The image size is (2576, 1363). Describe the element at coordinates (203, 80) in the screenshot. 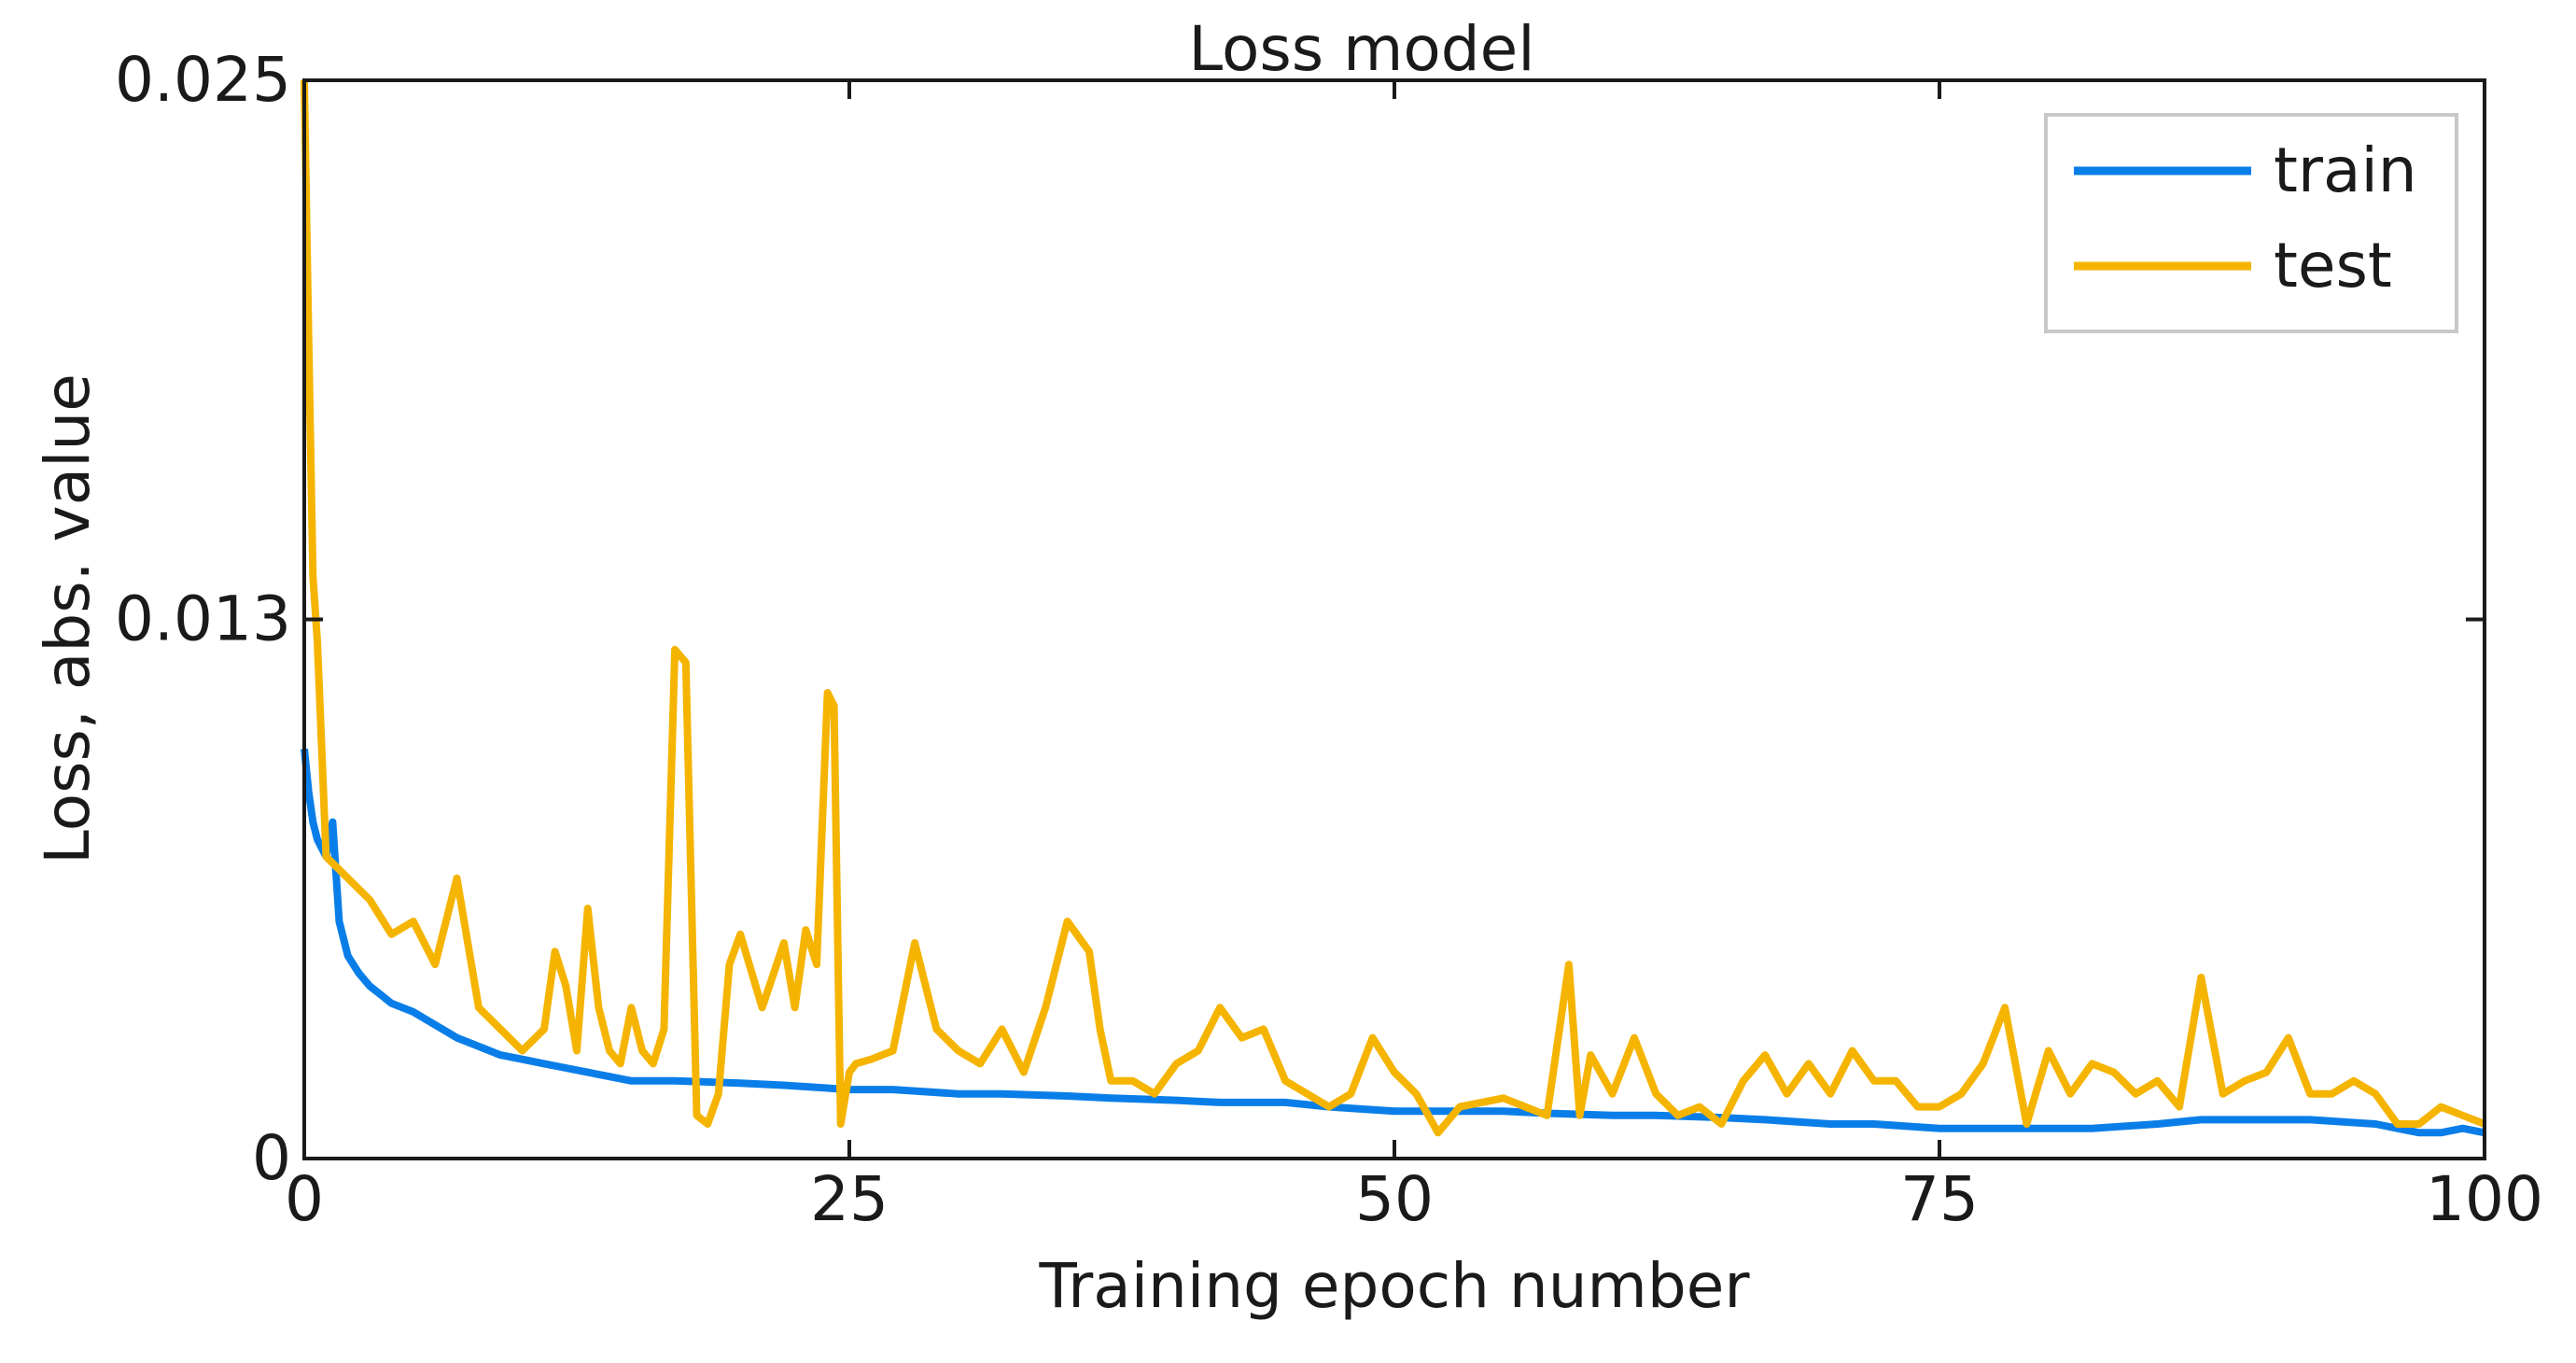

I see `y-tick-label: 0.025` at that location.